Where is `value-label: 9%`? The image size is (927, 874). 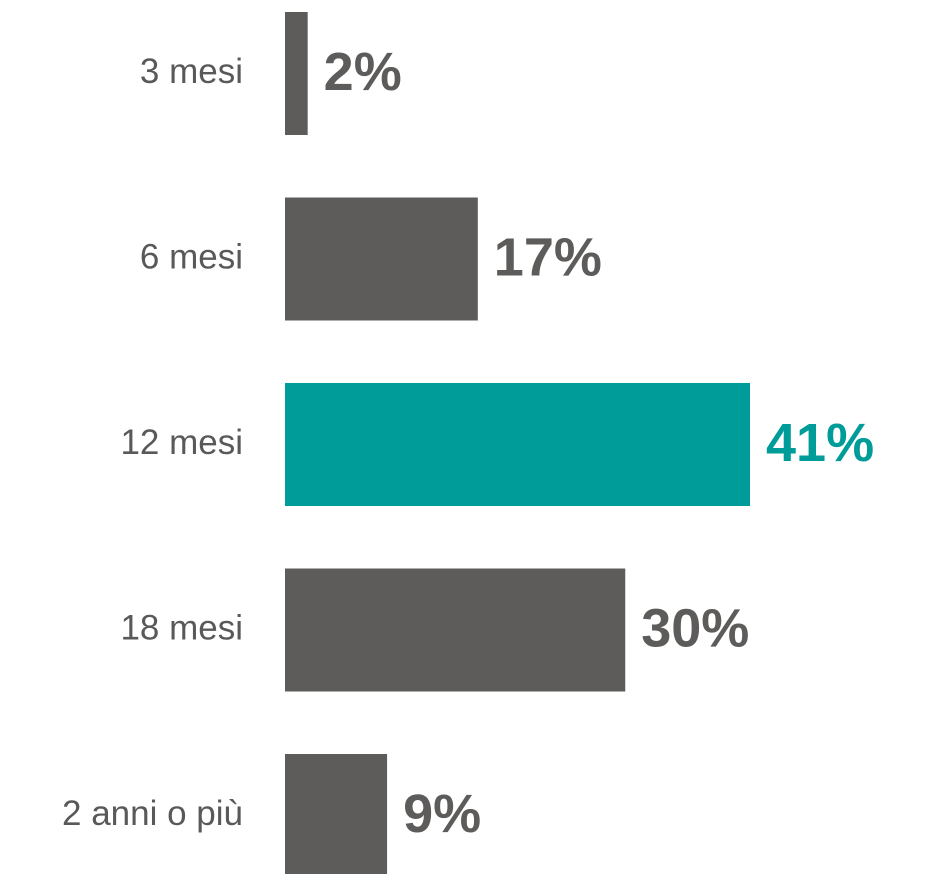
value-label: 9% is located at coordinates (442, 814).